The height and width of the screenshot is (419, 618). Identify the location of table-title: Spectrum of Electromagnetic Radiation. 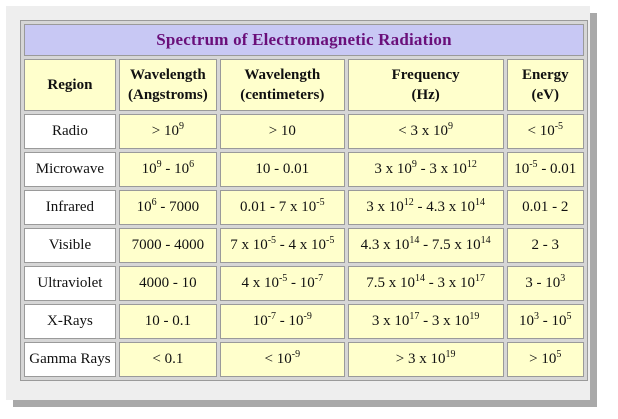
(304, 40).